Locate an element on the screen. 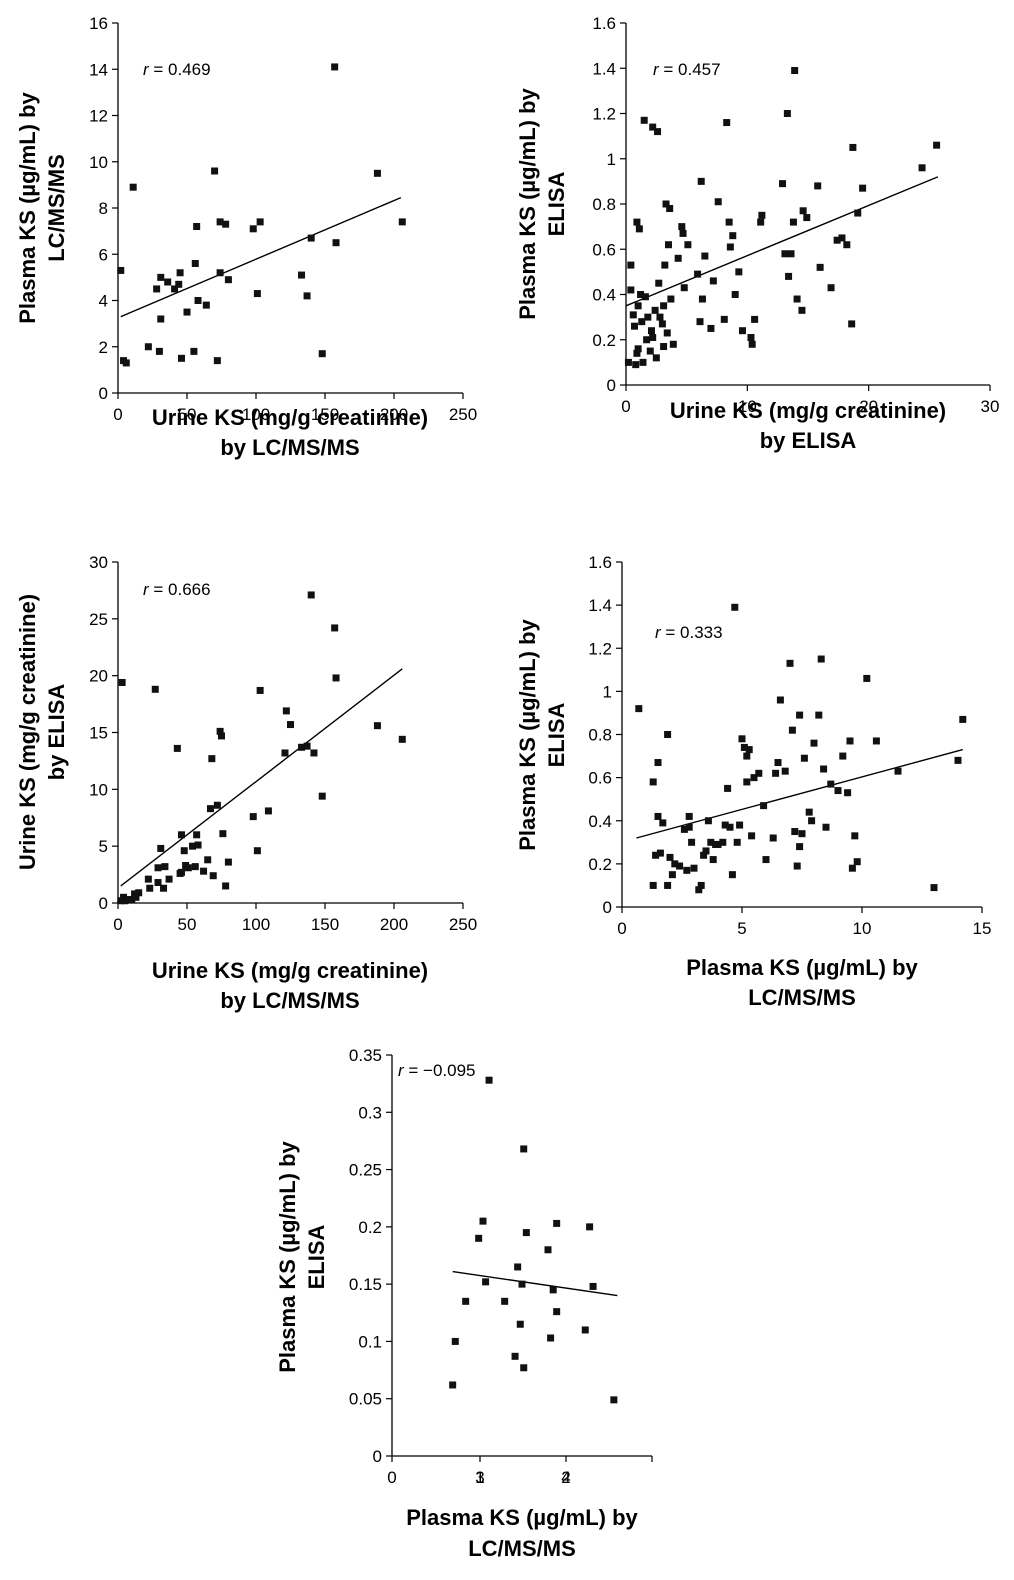 The image size is (1014, 1580). y-tick-label: 0.05 is located at coordinates (365, 1399).